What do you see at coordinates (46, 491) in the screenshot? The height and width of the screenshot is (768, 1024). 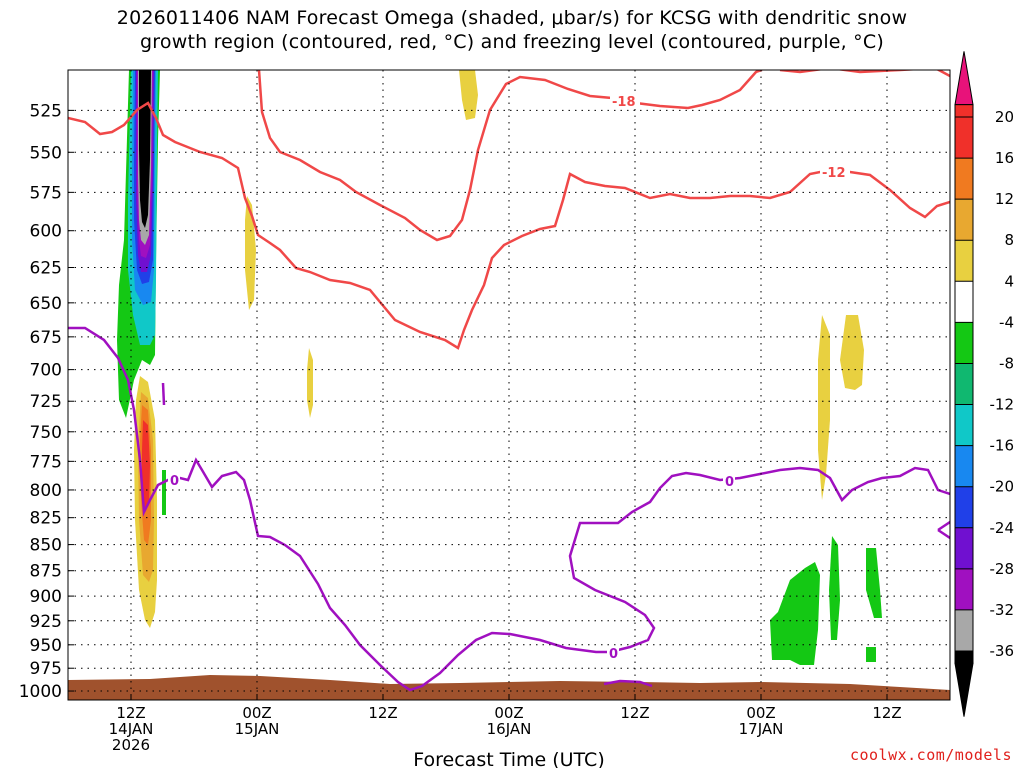 I see `y-tick-label: 800` at bounding box center [46, 491].